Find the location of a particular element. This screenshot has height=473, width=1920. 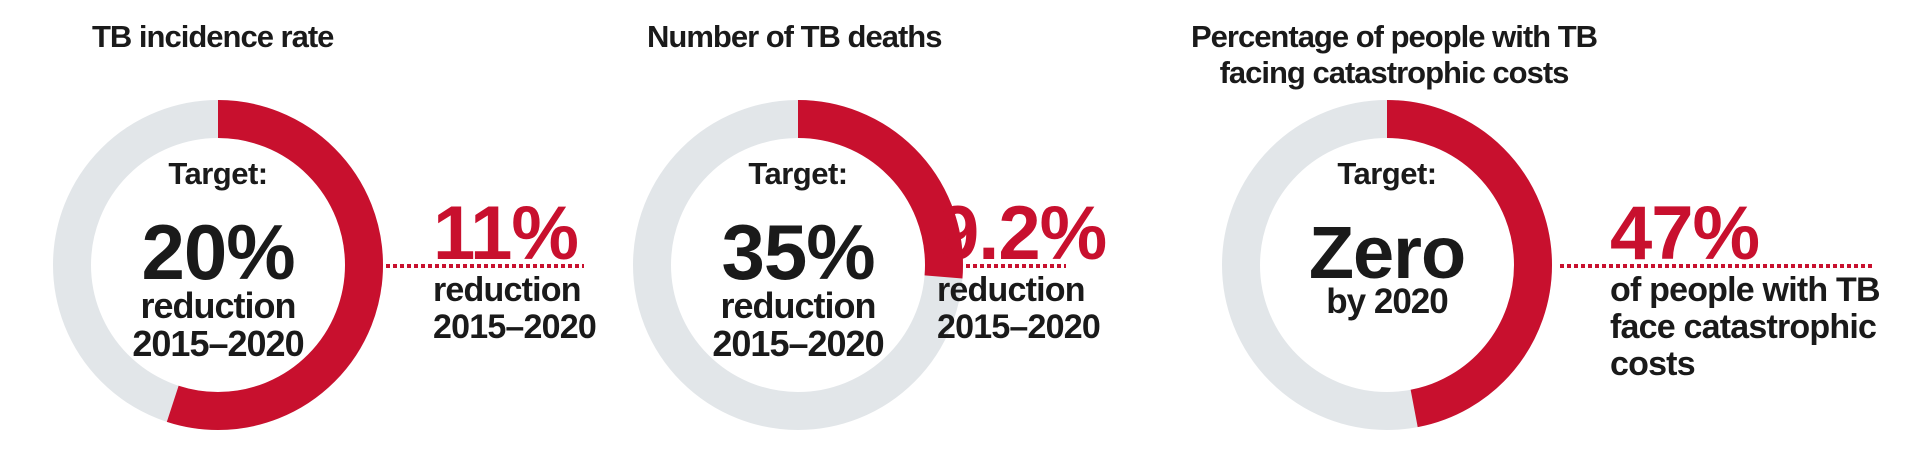

chart-title-line: TB incidence rate is located at coordinates (213, 36).